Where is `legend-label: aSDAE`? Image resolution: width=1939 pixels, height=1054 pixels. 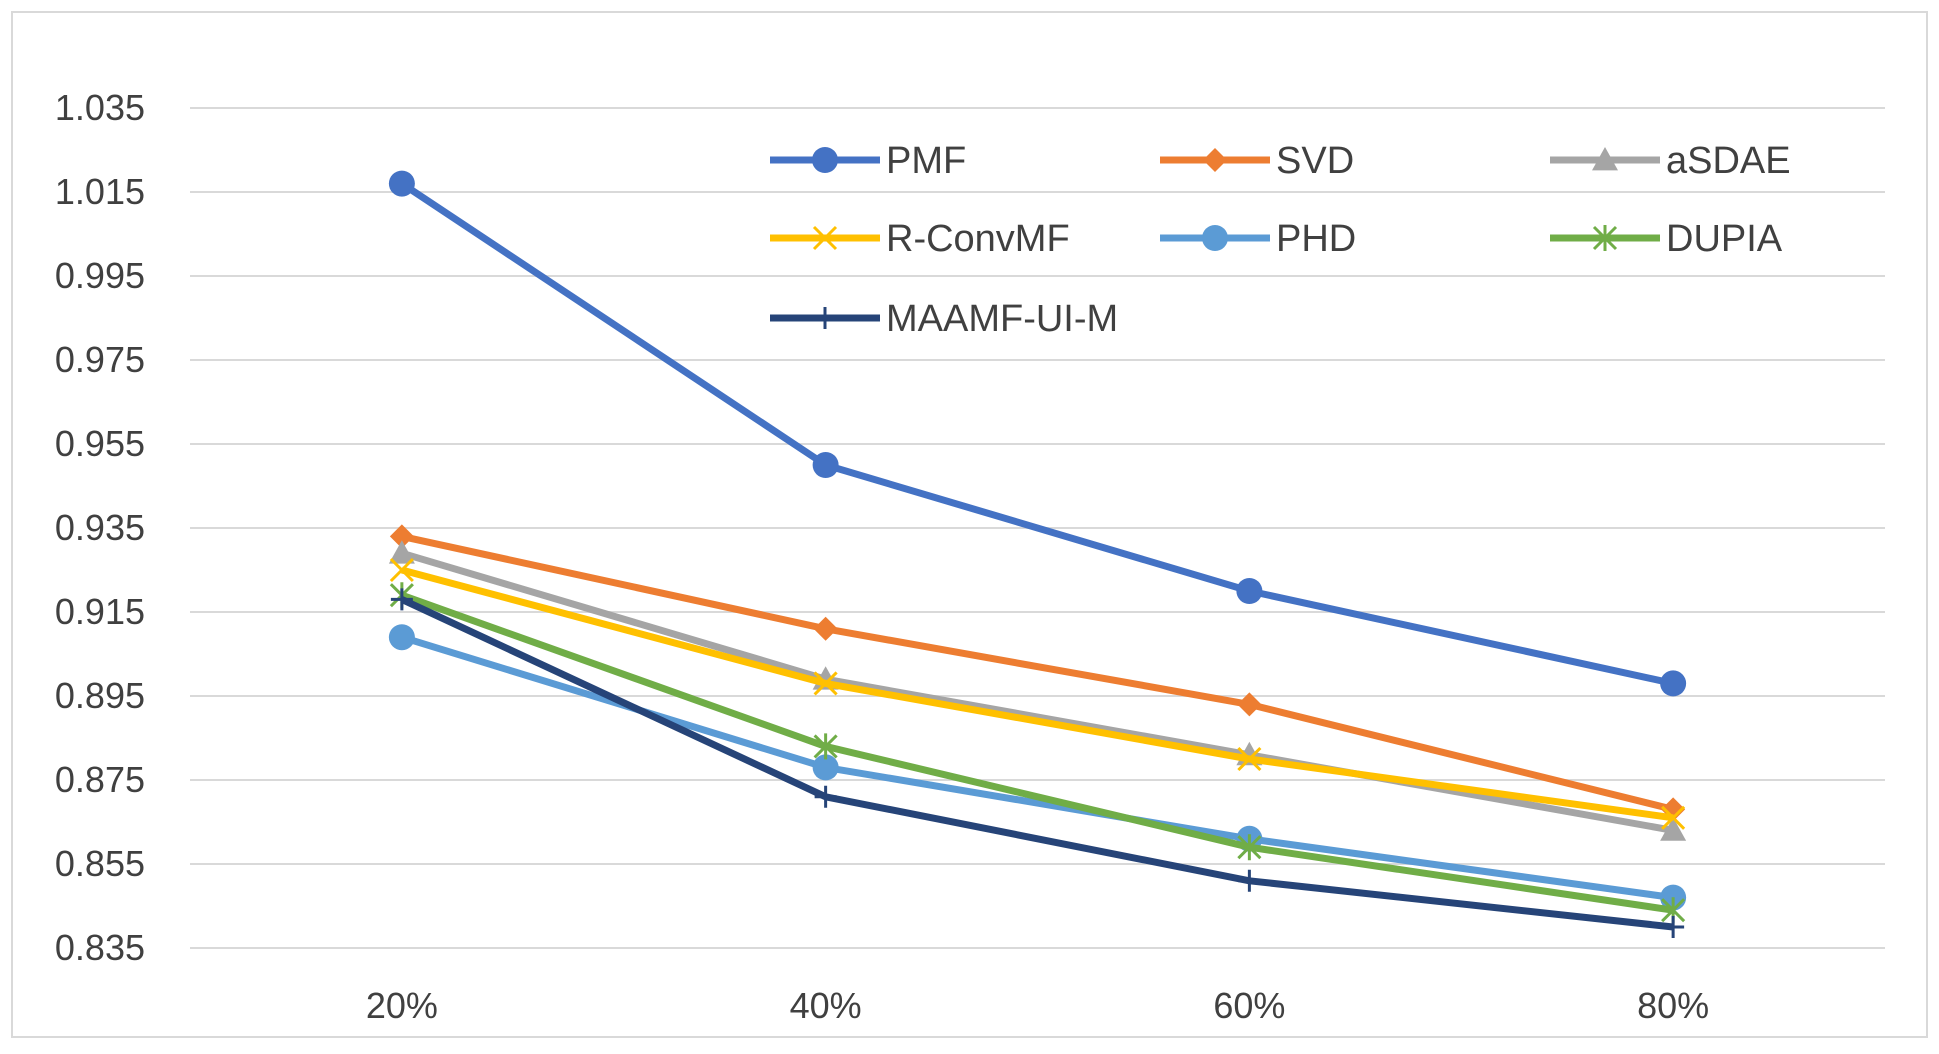
legend-label: aSDAE is located at coordinates (1728, 161).